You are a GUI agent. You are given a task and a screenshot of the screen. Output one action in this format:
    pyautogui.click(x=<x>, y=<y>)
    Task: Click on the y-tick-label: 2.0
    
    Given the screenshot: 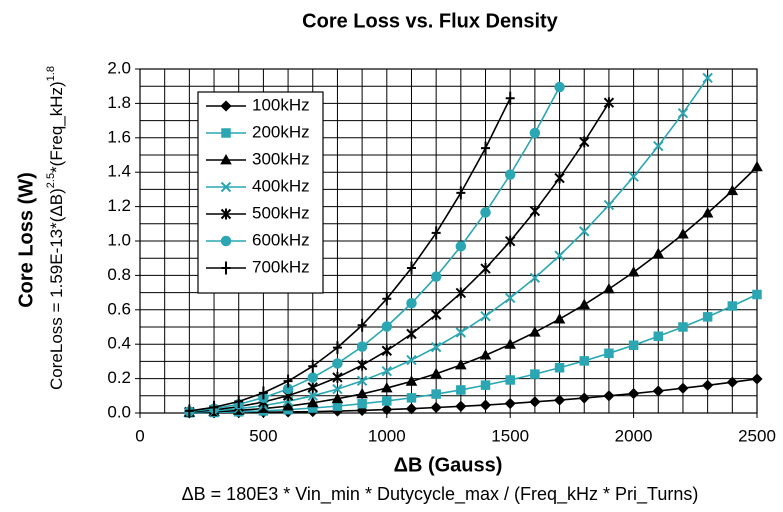 What is the action you would take?
    pyautogui.click(x=119, y=67)
    